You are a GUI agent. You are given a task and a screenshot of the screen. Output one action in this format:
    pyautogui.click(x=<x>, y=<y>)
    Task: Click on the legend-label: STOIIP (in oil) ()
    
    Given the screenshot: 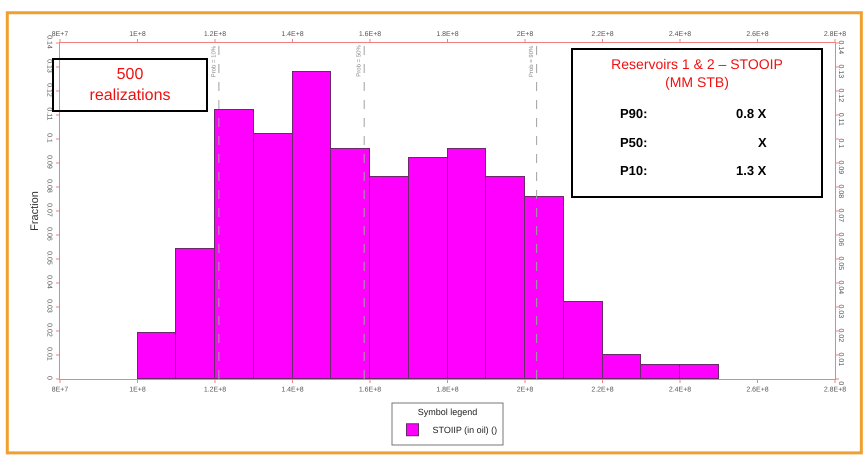 What is the action you would take?
    pyautogui.click(x=465, y=430)
    